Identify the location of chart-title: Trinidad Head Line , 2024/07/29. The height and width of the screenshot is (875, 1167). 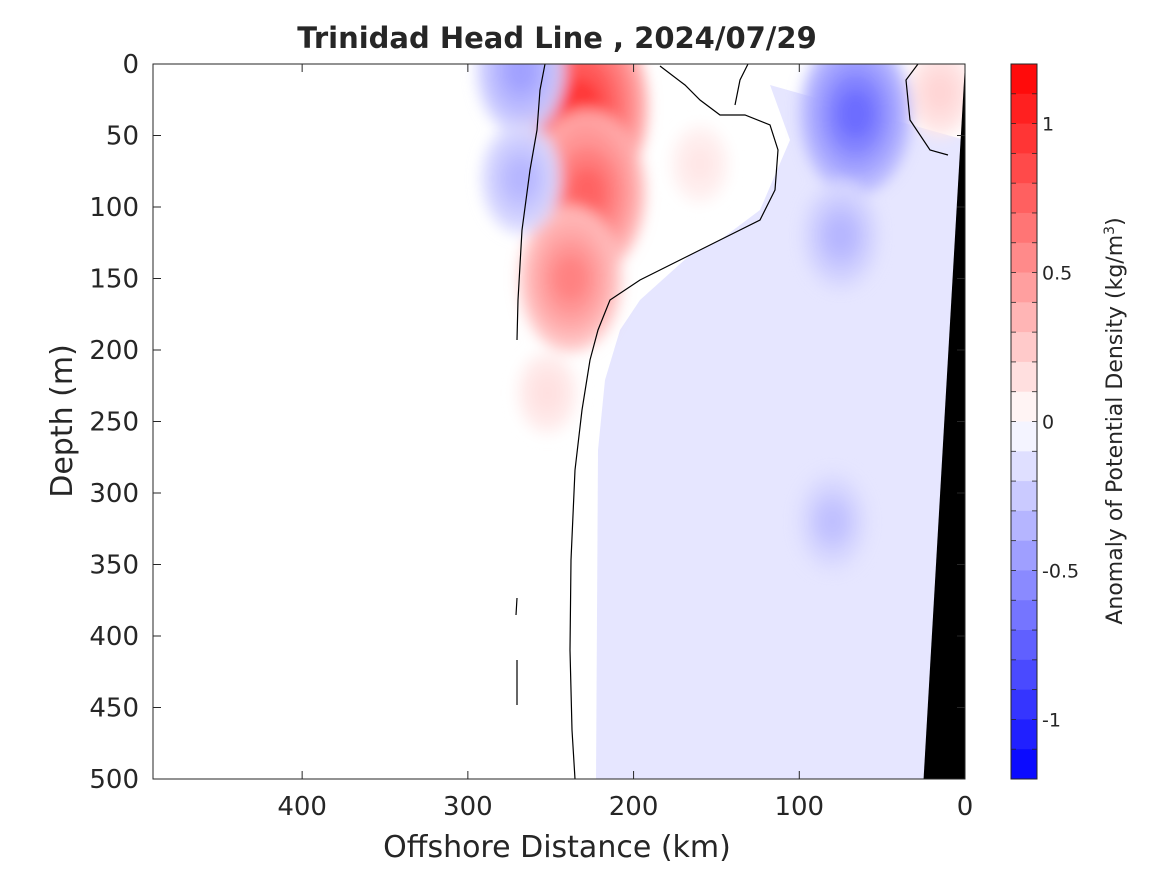
(557, 38).